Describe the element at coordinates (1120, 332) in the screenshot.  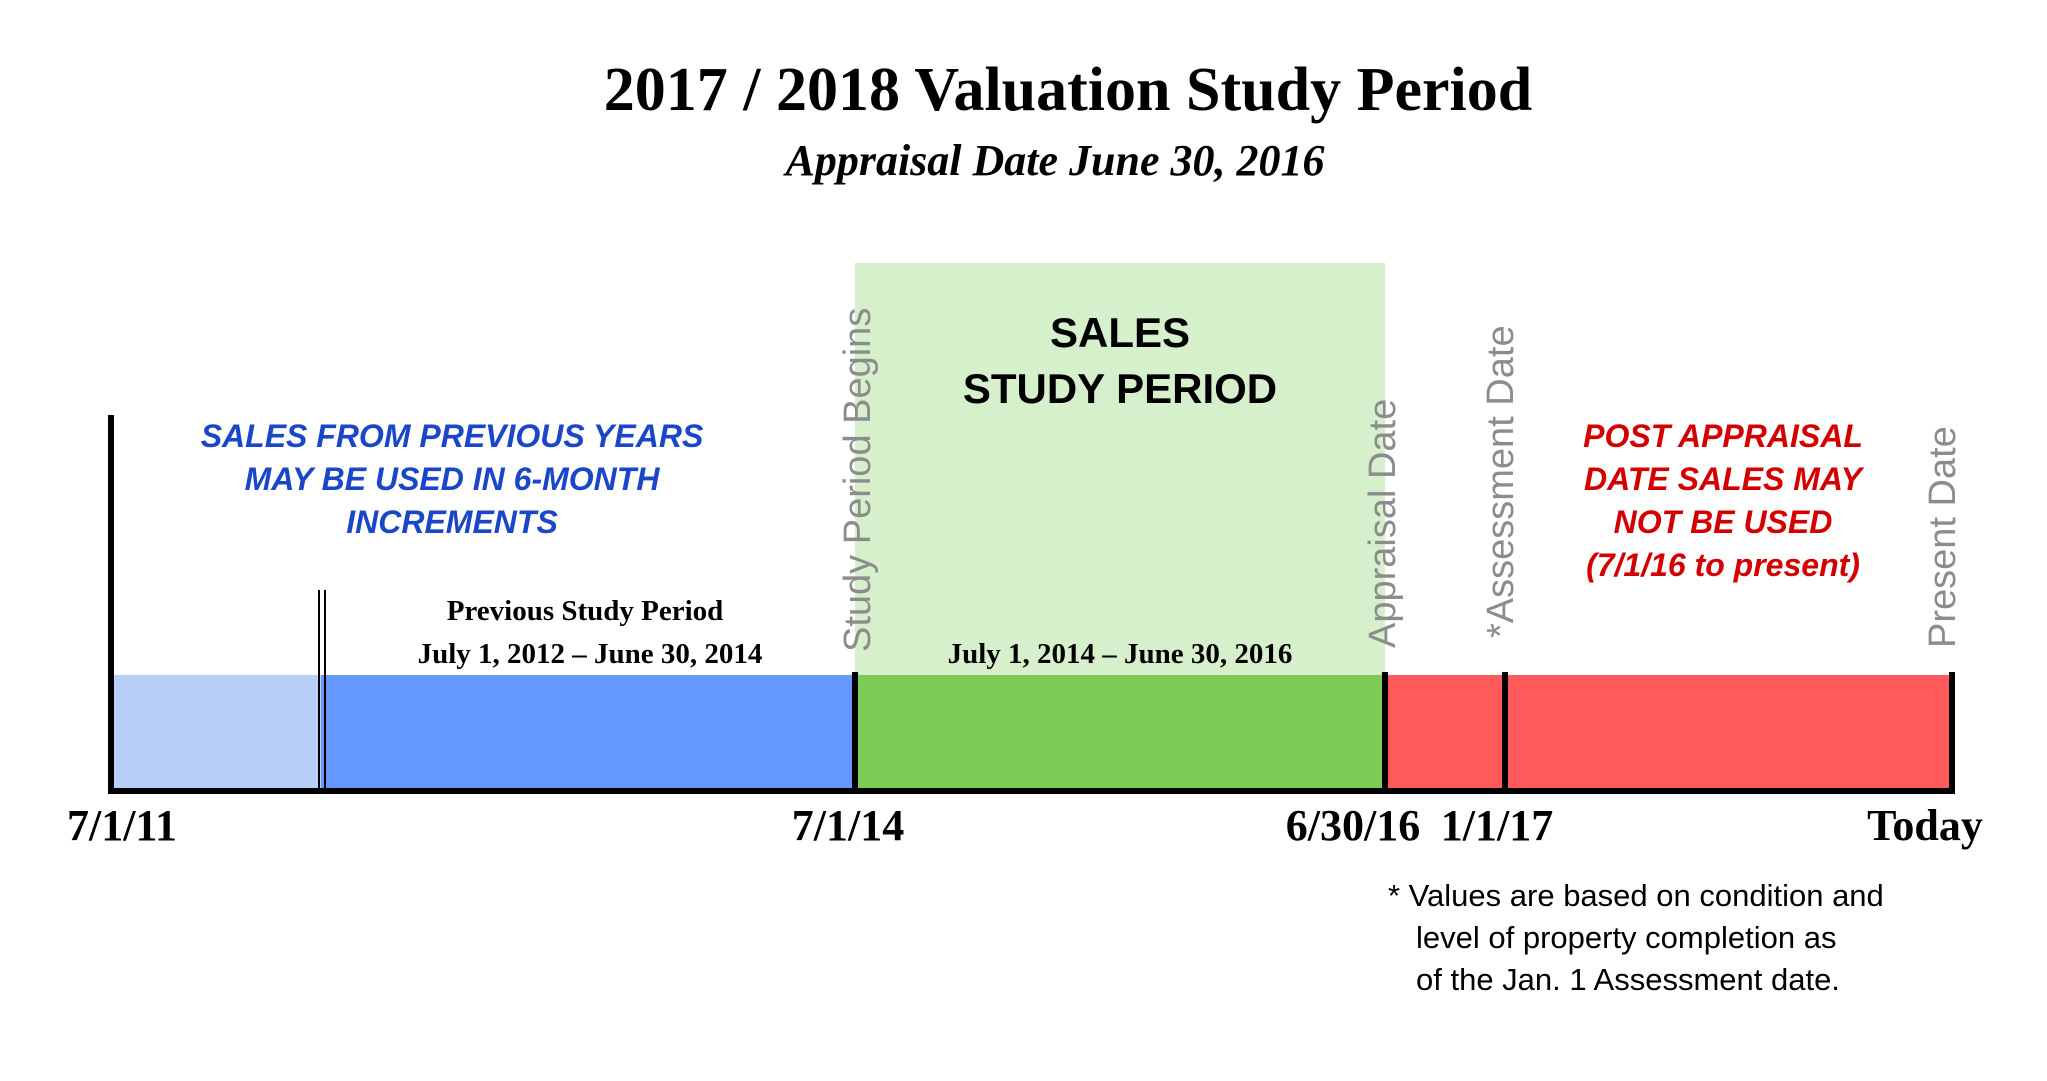
I see `sales-heading-line1: SALES` at that location.